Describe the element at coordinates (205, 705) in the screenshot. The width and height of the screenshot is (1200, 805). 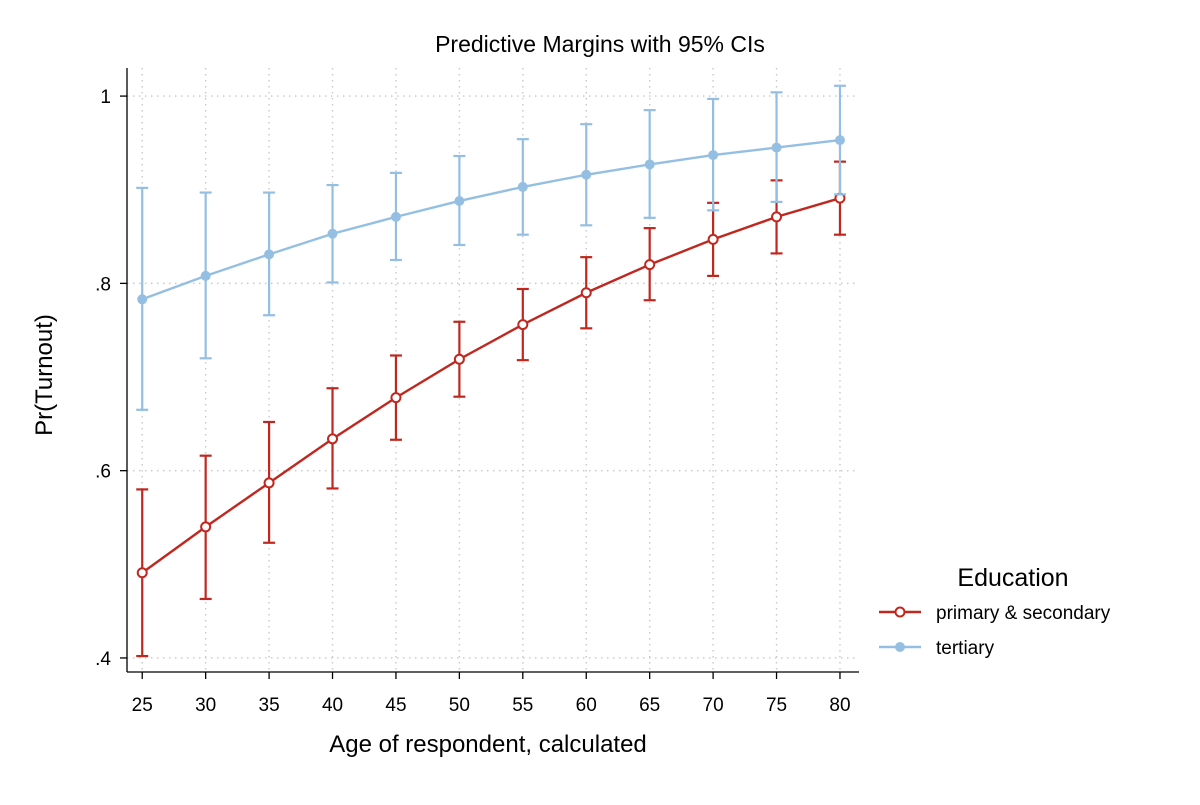
I see `x-tick-label: 30` at that location.